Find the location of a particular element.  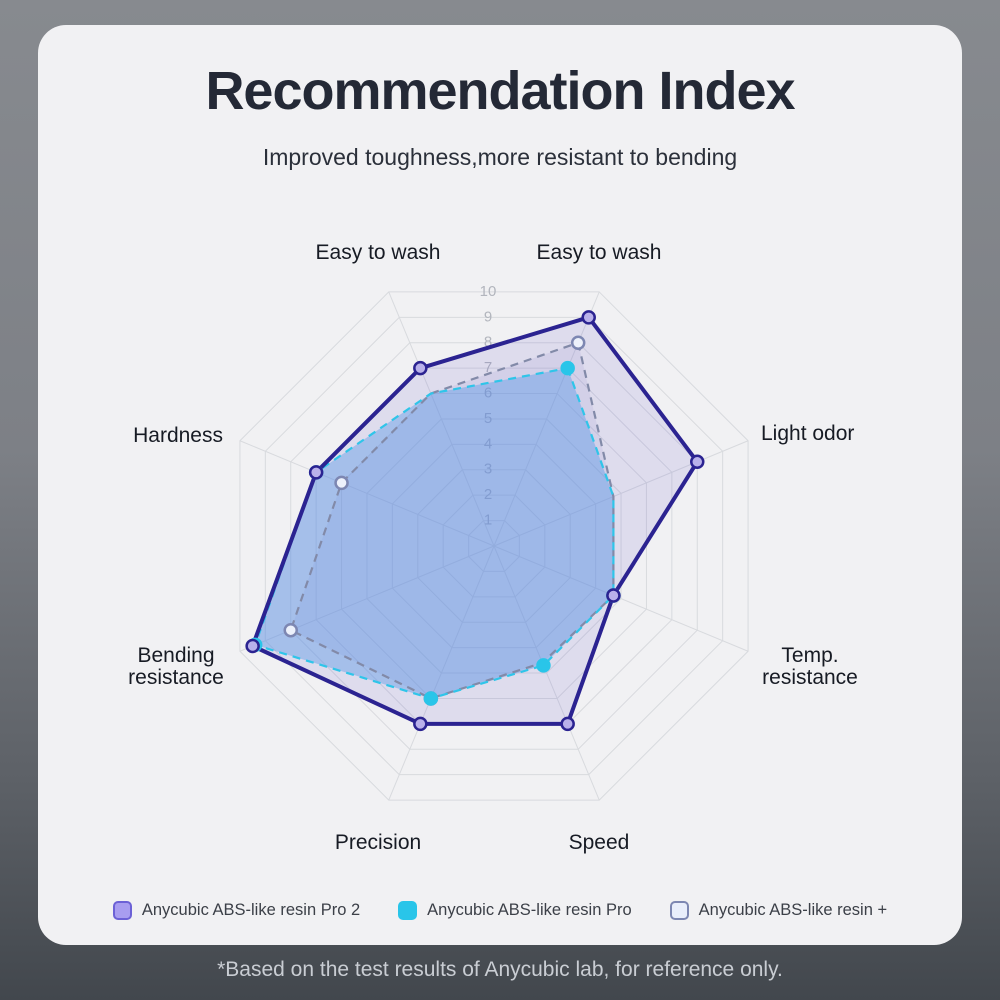

axis-label: Speed is located at coordinates (599, 842).